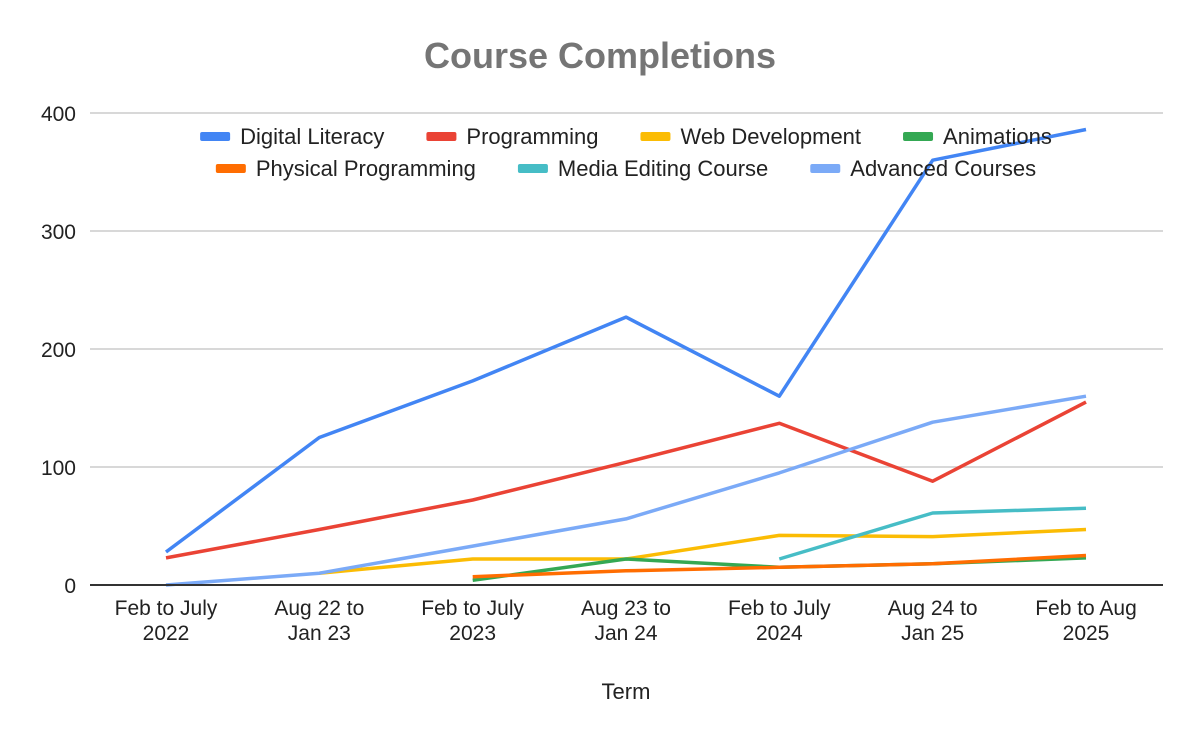  I want to click on legend-item-programming: Programming, so click(512, 136).